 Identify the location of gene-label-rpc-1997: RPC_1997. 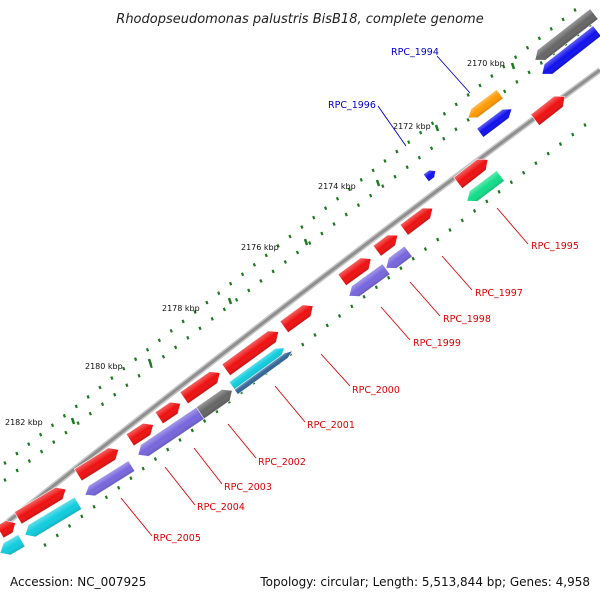
(499, 293).